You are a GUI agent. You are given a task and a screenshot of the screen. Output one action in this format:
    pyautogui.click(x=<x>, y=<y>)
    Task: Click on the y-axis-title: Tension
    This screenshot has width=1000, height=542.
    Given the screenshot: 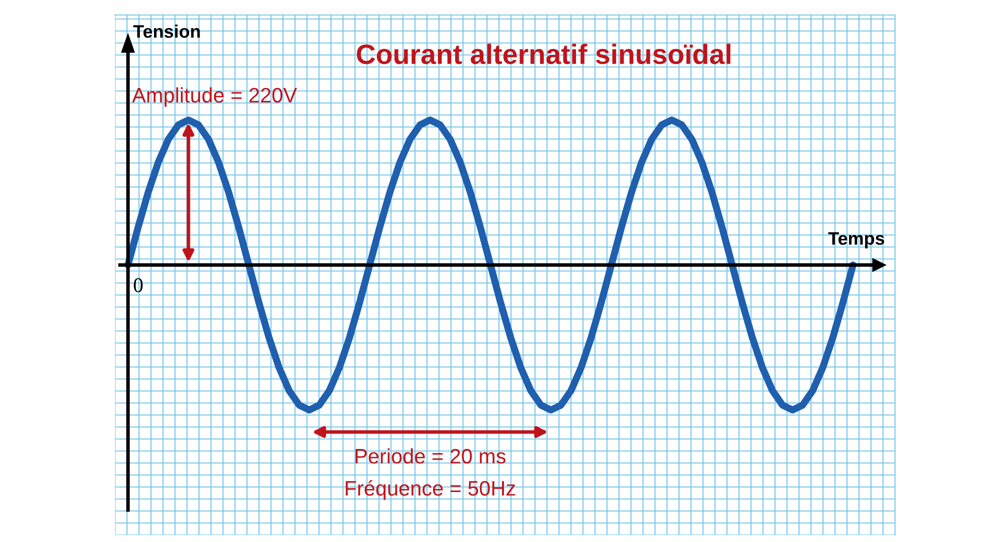 What is the action you would take?
    pyautogui.click(x=166, y=31)
    